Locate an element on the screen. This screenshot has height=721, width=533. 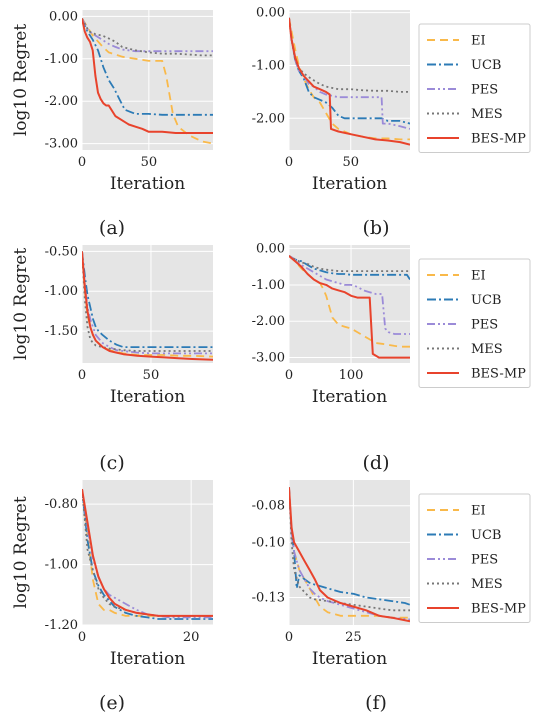
y-tick-label: -1.50 is located at coordinates (61, 331).